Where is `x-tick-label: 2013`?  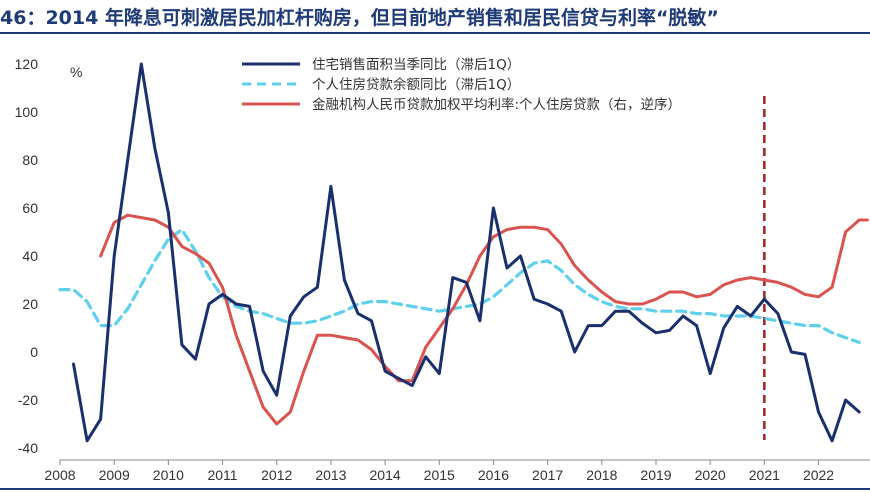 x-tick-label: 2013 is located at coordinates (330, 475).